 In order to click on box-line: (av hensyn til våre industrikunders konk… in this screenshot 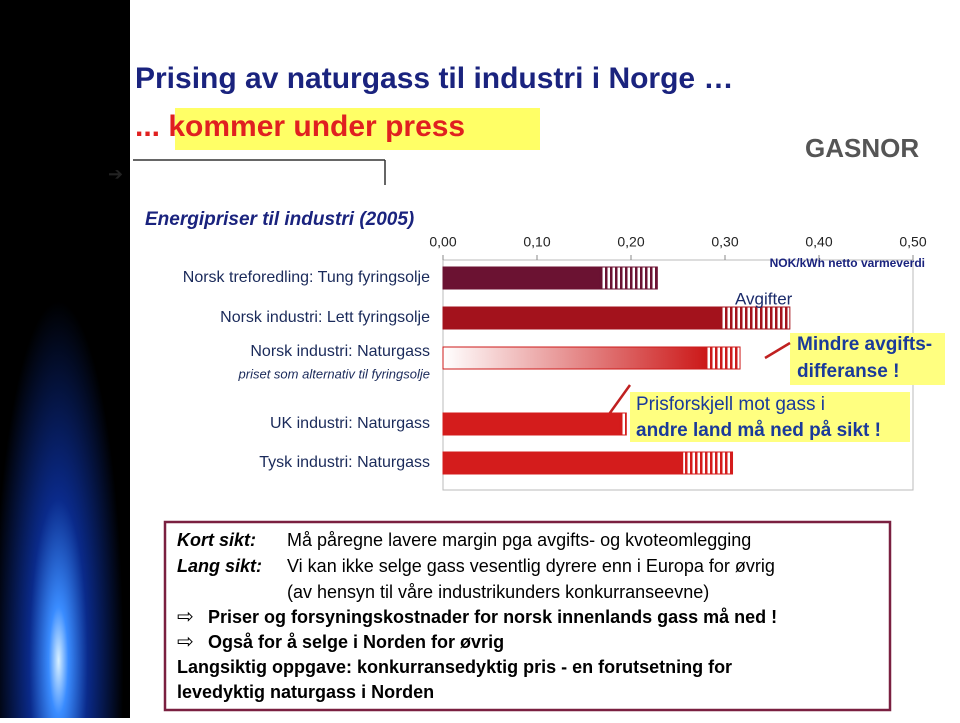, I will do `click(498, 592)`.